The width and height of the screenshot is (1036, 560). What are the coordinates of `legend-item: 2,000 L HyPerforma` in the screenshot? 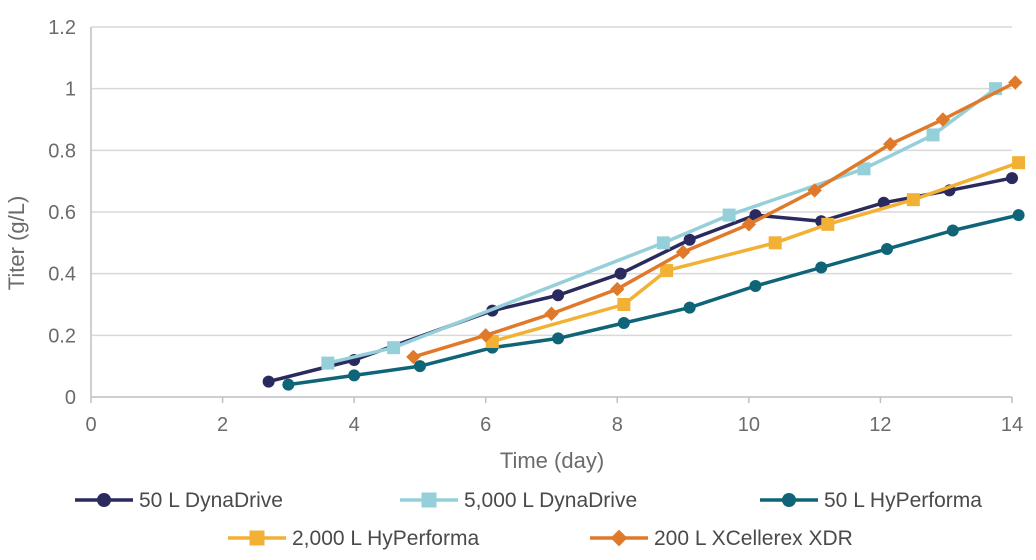 It's located at (353, 538).